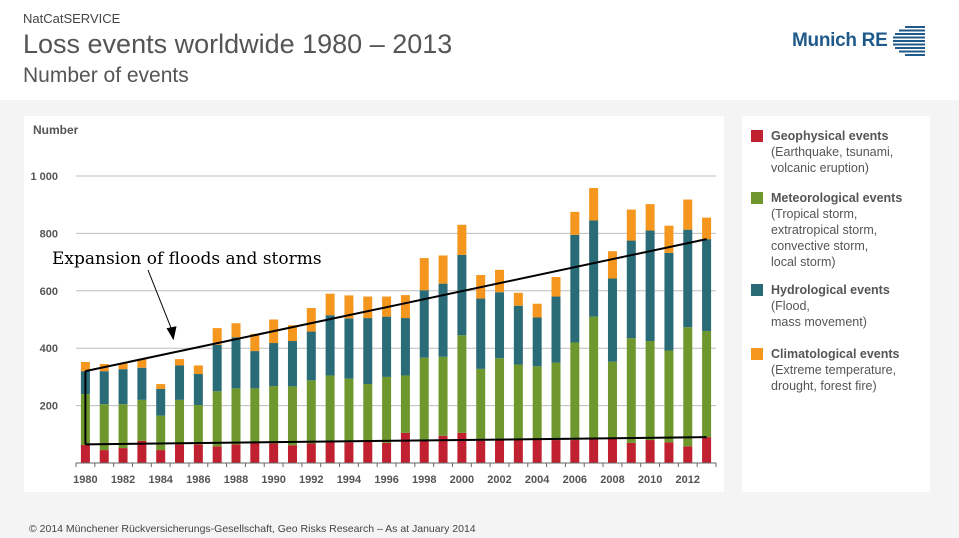  What do you see at coordinates (820, 168) in the screenshot?
I see `legend-description: volcanic eruption)` at bounding box center [820, 168].